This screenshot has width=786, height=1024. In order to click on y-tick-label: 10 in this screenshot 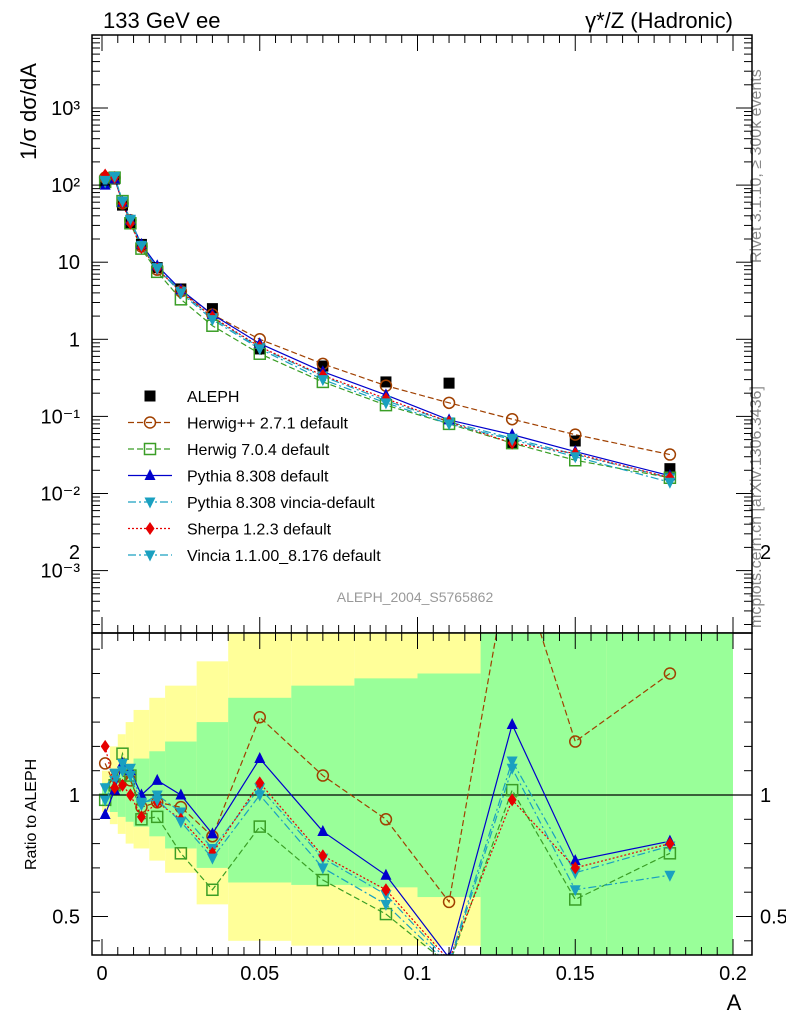, I will do `click(69, 263)`.